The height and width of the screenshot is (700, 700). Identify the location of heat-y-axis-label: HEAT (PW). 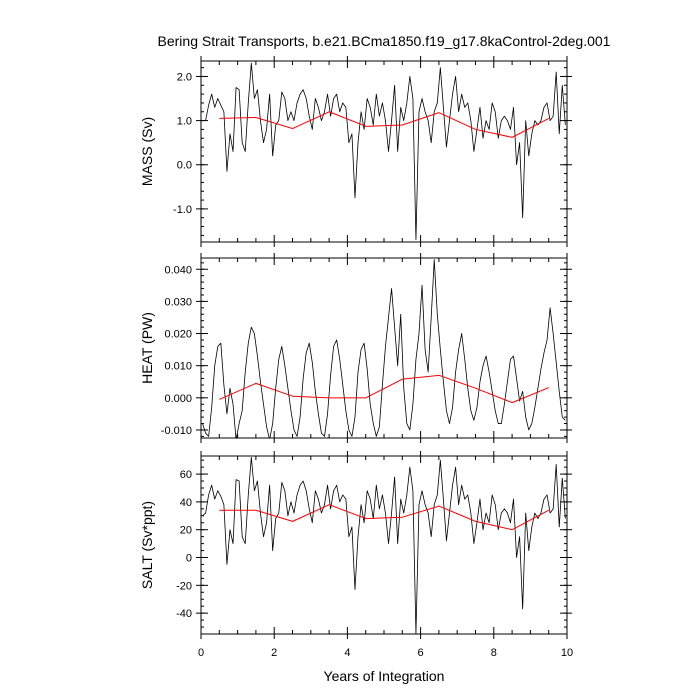
(147, 348).